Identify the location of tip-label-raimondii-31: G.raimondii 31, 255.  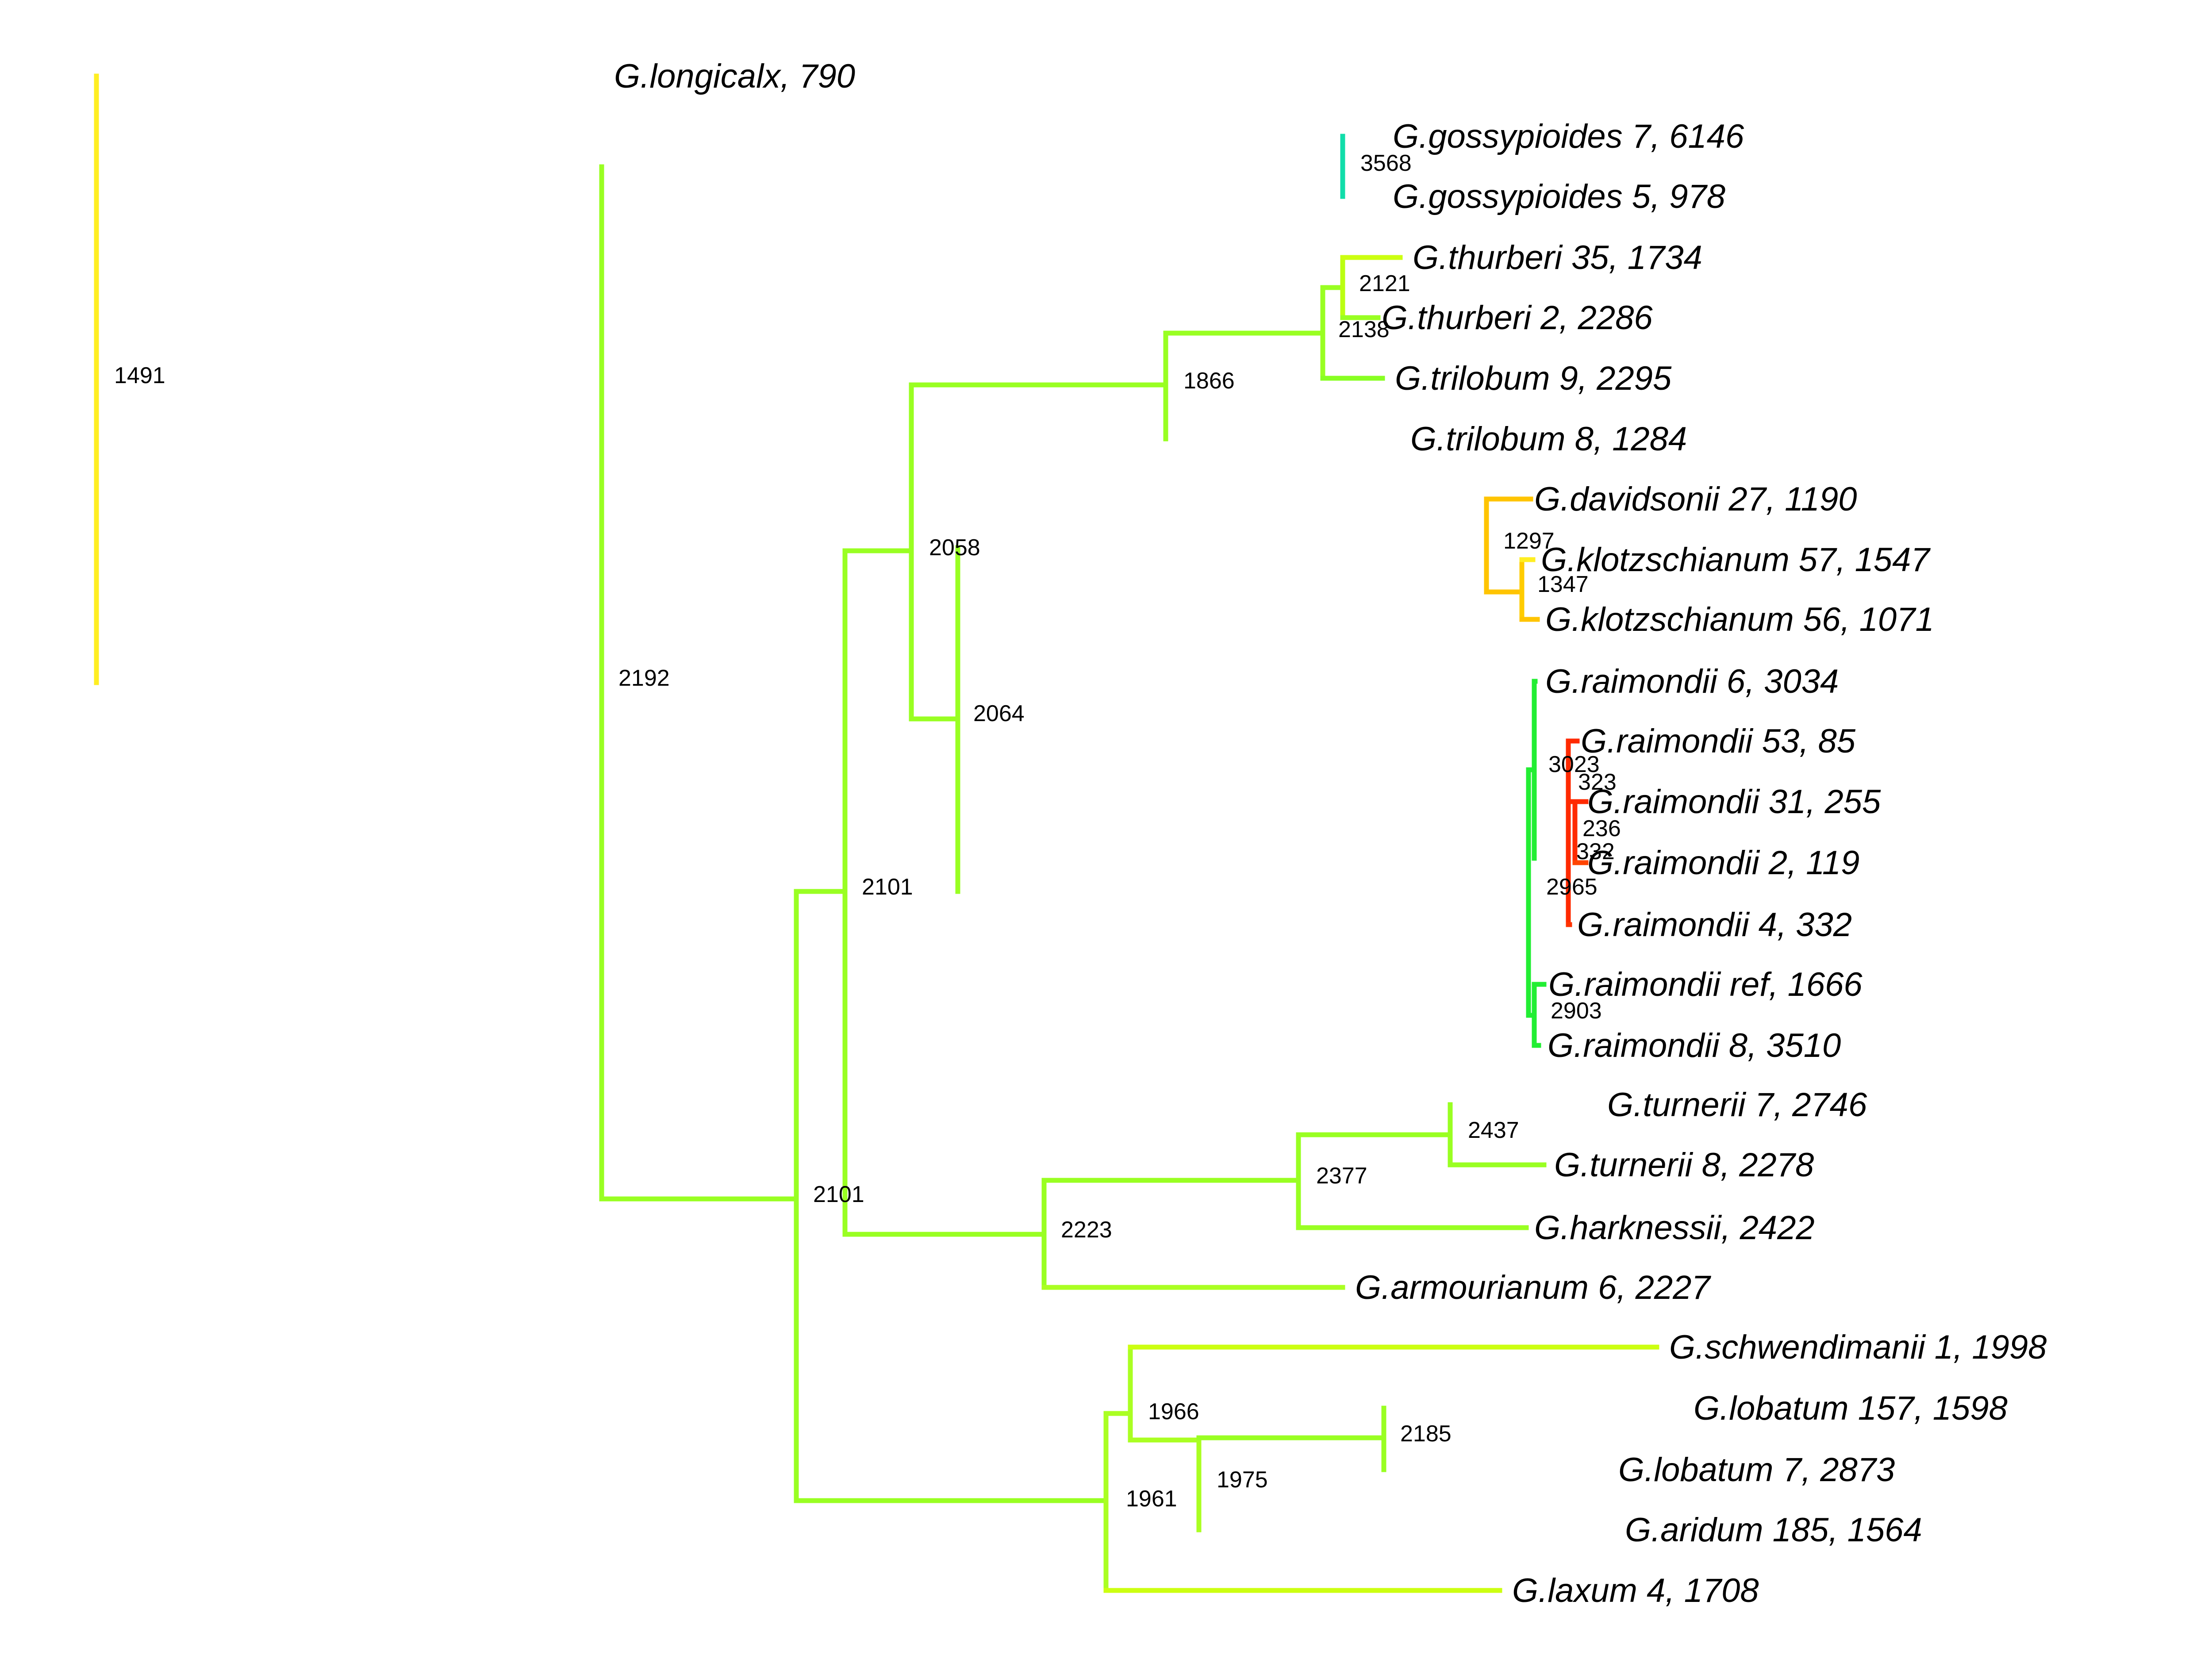
(1734, 802).